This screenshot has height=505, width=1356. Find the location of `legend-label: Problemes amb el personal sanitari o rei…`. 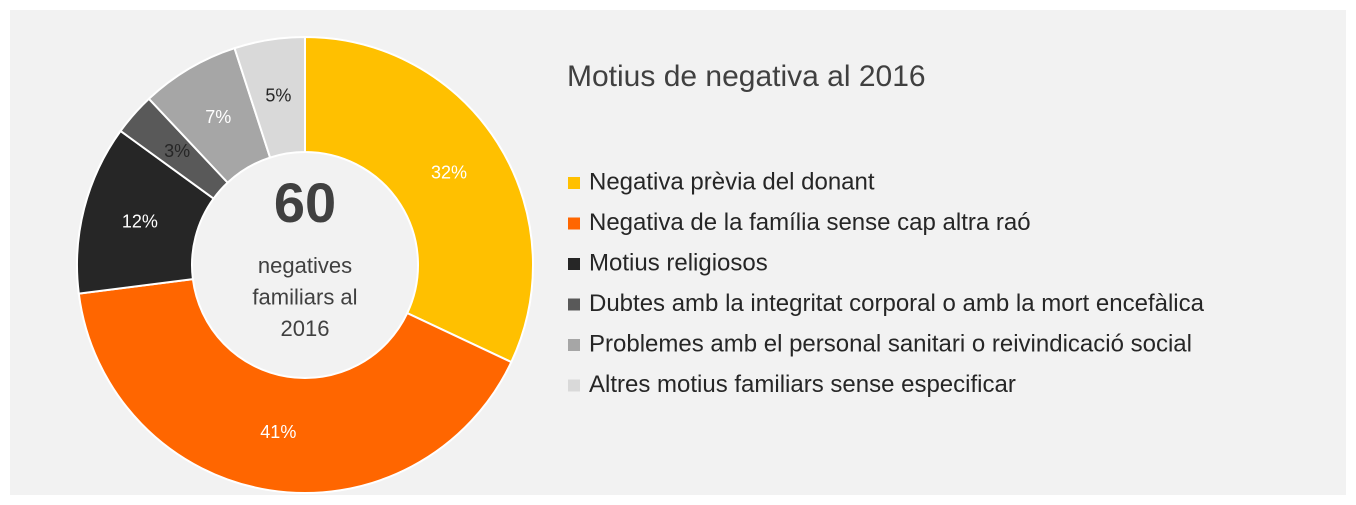

legend-label: Problemes amb el personal sanitari o rei… is located at coordinates (890, 343).